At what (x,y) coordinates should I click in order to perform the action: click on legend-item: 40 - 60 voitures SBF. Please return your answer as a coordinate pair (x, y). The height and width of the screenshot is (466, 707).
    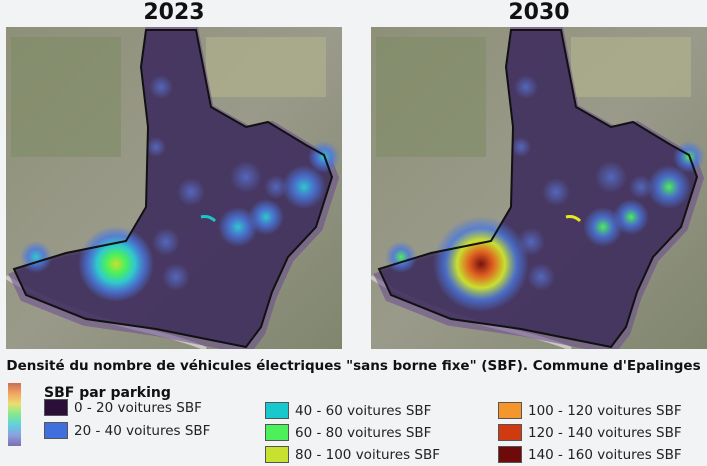
    Looking at the image, I should click on (348, 410).